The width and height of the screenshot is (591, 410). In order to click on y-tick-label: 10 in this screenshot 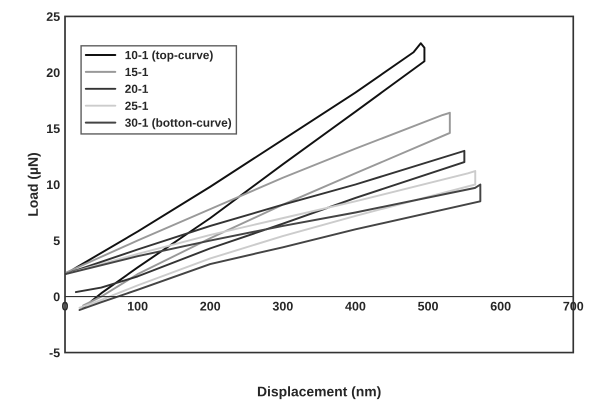, I will do `click(53, 185)`.